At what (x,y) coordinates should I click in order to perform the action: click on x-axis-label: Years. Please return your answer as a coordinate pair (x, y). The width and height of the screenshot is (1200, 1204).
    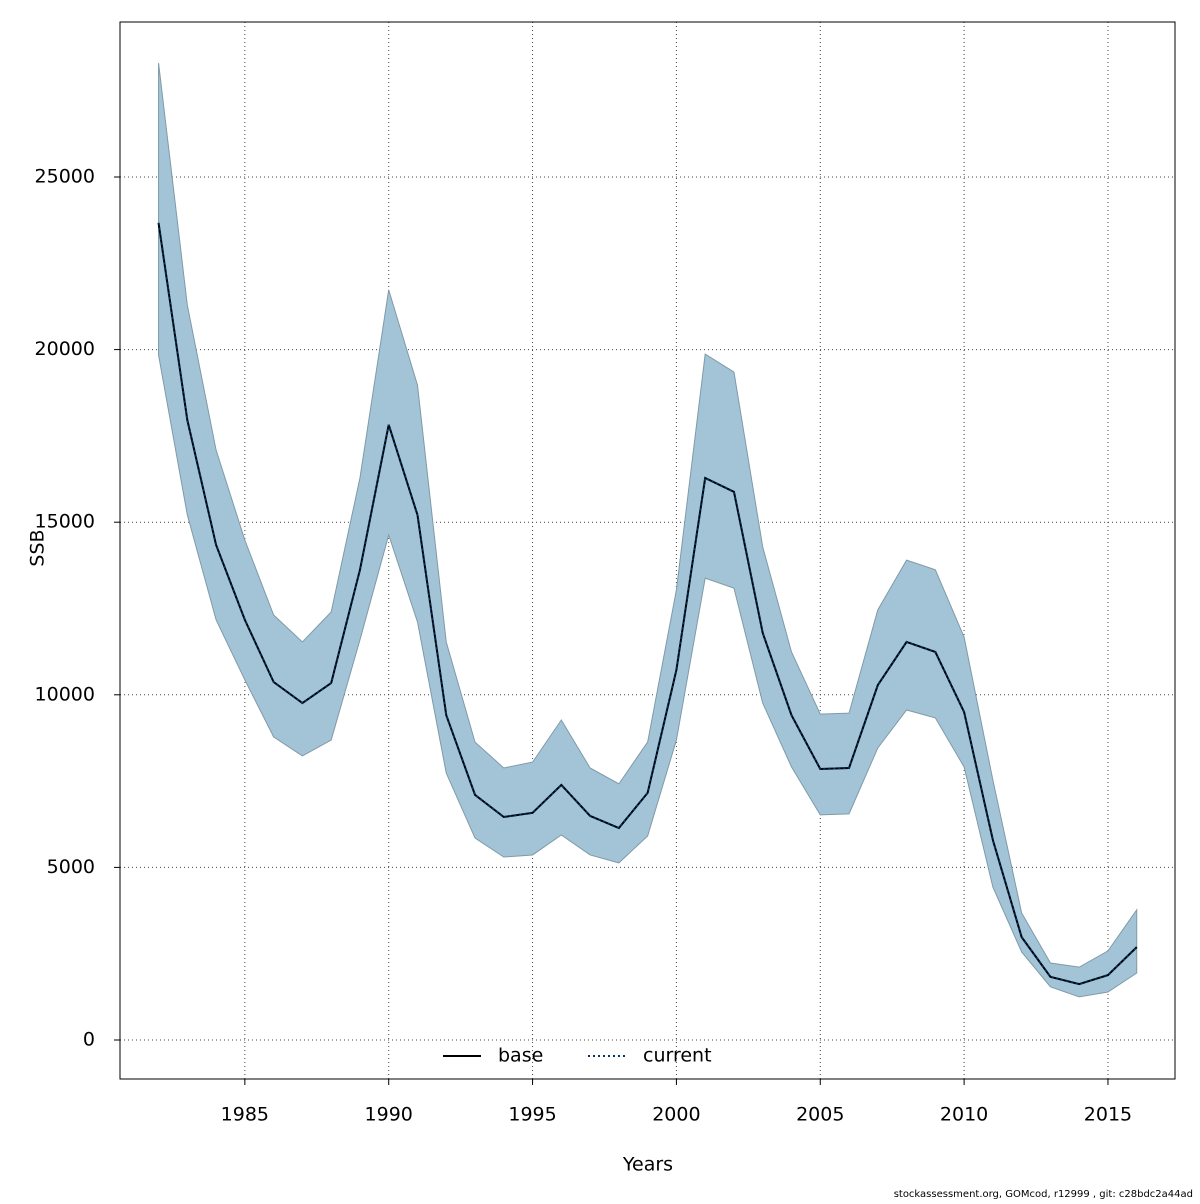
    Looking at the image, I should click on (647, 1165).